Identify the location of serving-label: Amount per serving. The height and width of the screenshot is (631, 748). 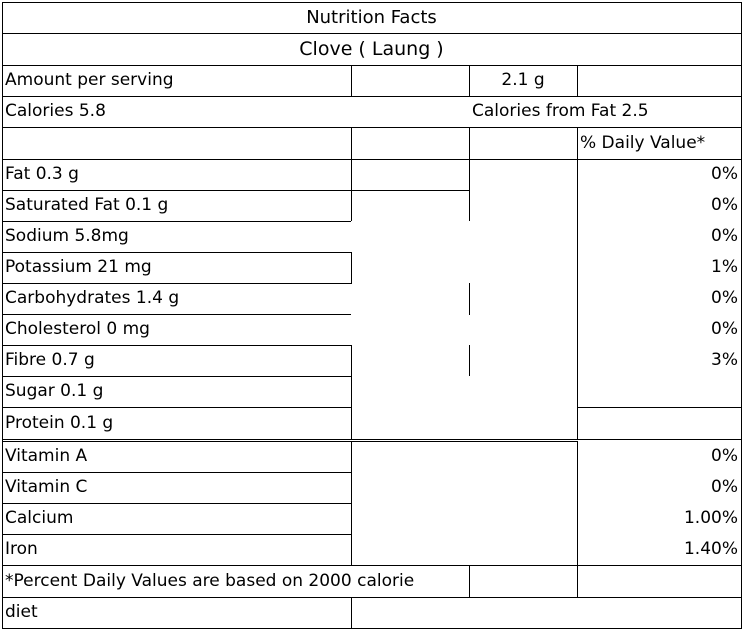
(89, 80).